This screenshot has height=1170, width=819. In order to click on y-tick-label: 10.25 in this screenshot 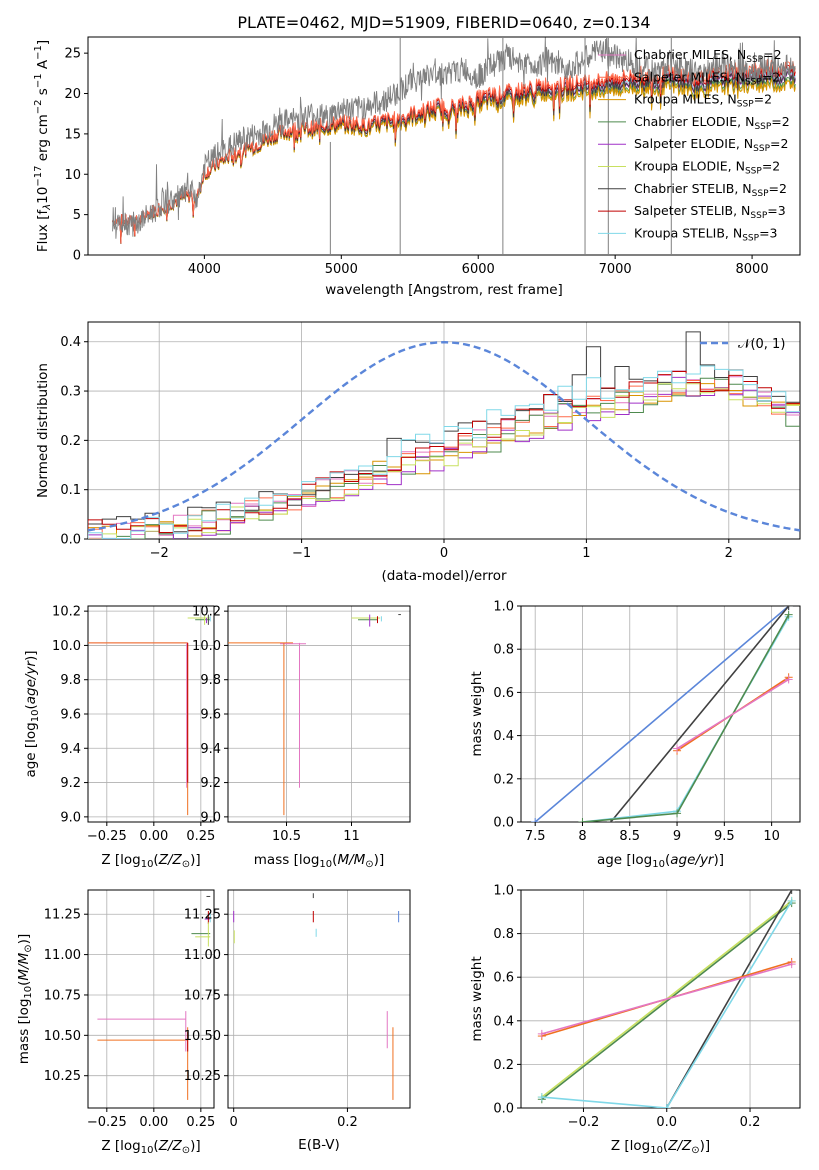, I will do `click(62, 1076)`.